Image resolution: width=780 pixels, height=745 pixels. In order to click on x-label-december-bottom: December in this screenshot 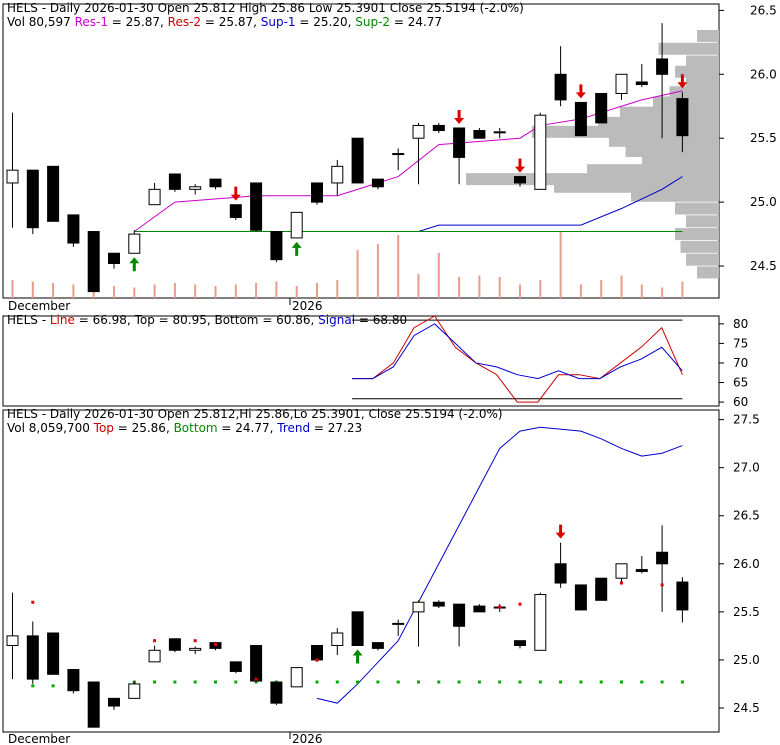, I will do `click(39, 738)`.